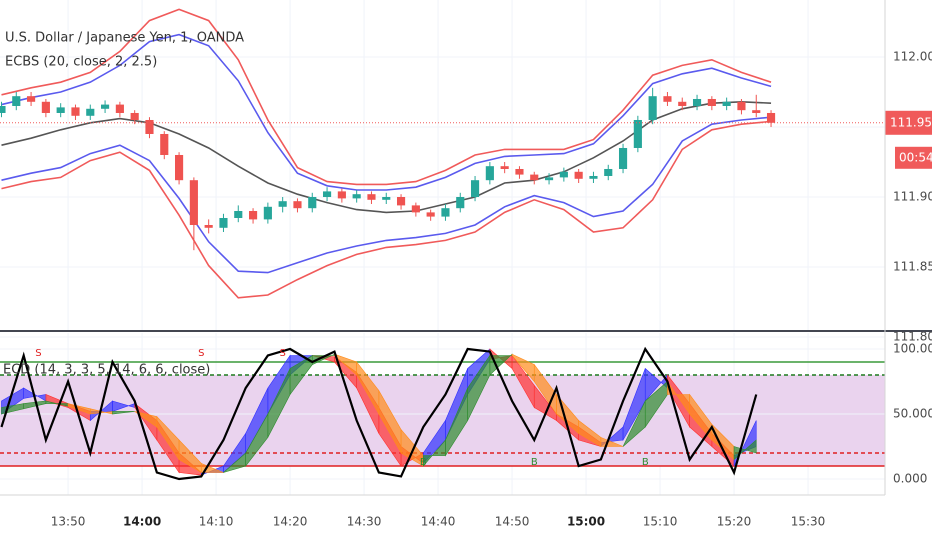  What do you see at coordinates (660, 522) in the screenshot?
I see `x-tick-label: 15:10` at bounding box center [660, 522].